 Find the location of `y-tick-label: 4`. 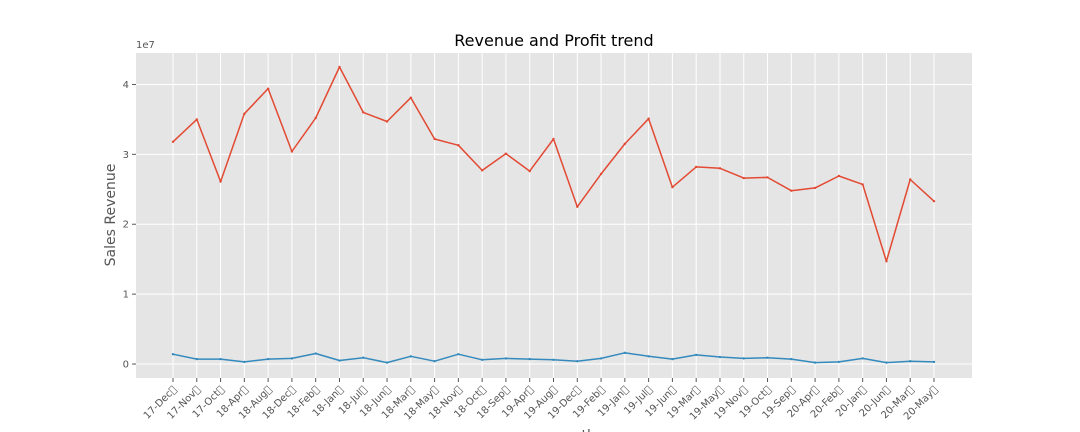

y-tick-label: 4 is located at coordinates (126, 85).